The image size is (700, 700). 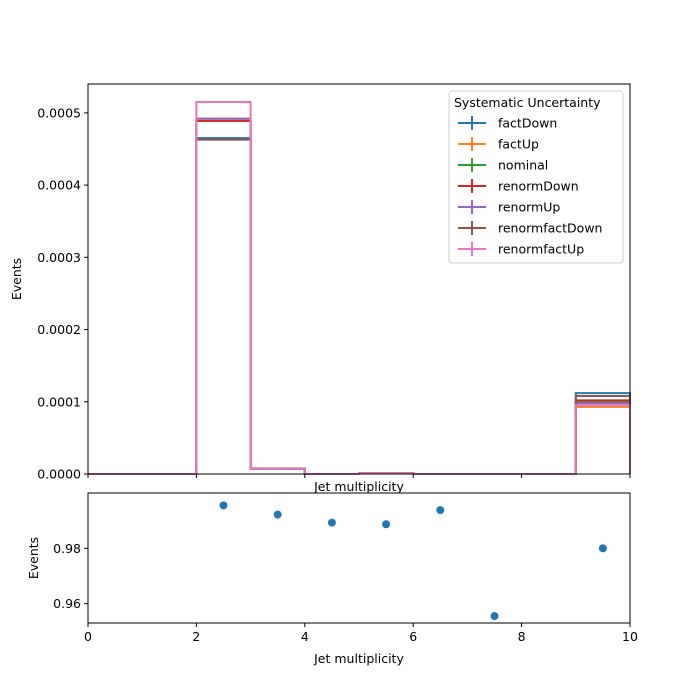 What do you see at coordinates (16, 279) in the screenshot?
I see `top-y-axis-label: Events` at bounding box center [16, 279].